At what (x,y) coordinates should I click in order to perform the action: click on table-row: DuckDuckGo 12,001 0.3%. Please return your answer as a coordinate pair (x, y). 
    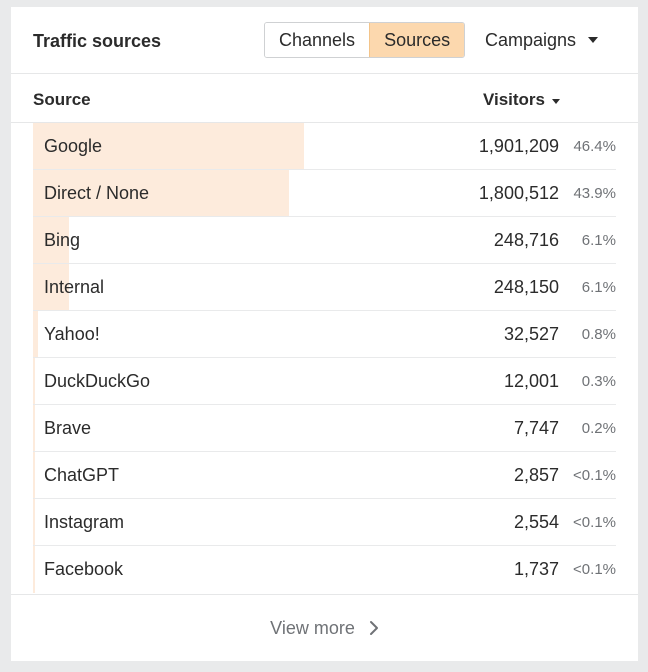
    Looking at the image, I should click on (324, 381).